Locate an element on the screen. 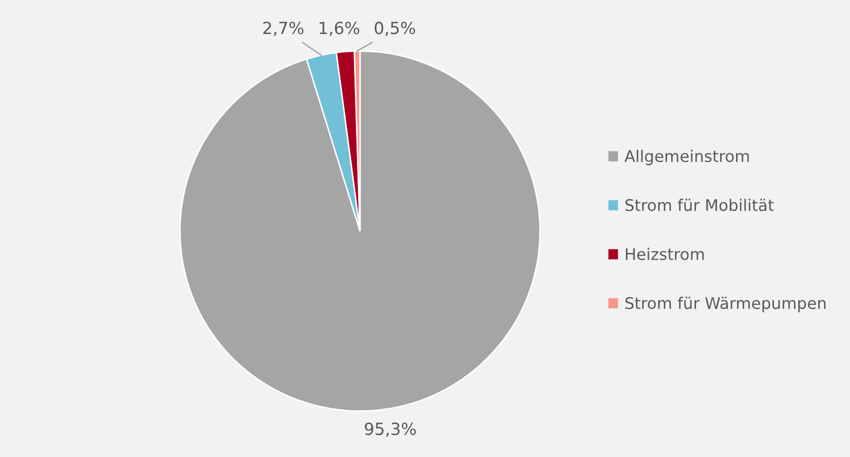 This screenshot has width=850, height=457. legend-label: Allgemeinstrom is located at coordinates (686, 158).